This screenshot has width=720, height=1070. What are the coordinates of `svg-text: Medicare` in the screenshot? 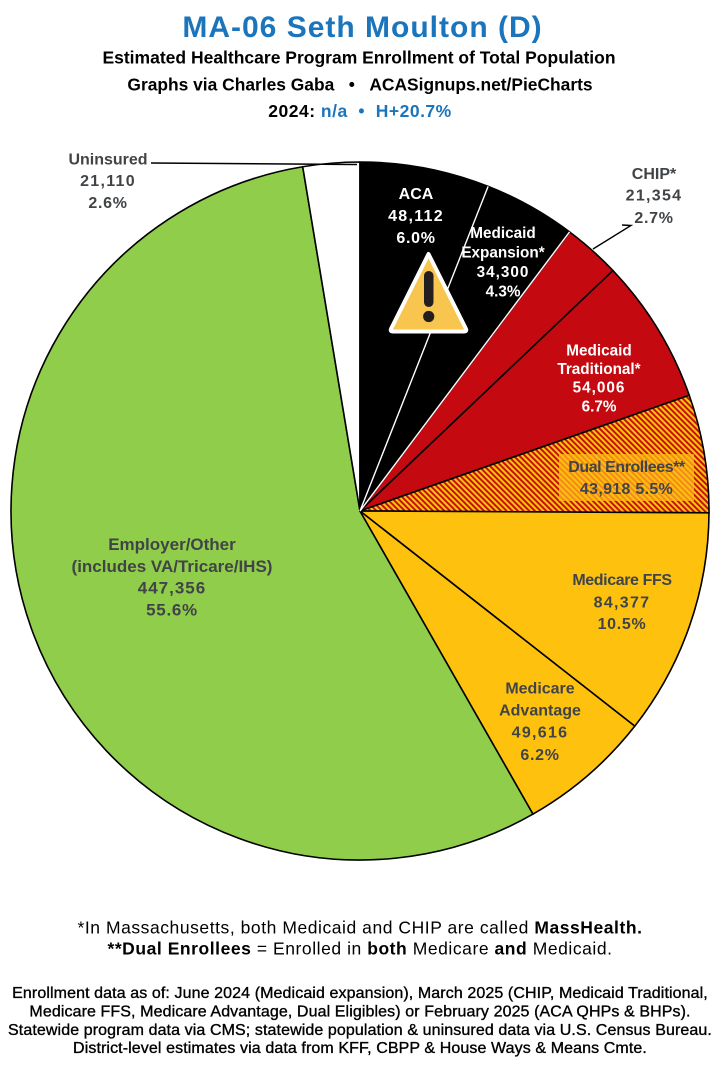 It's located at (539, 689).